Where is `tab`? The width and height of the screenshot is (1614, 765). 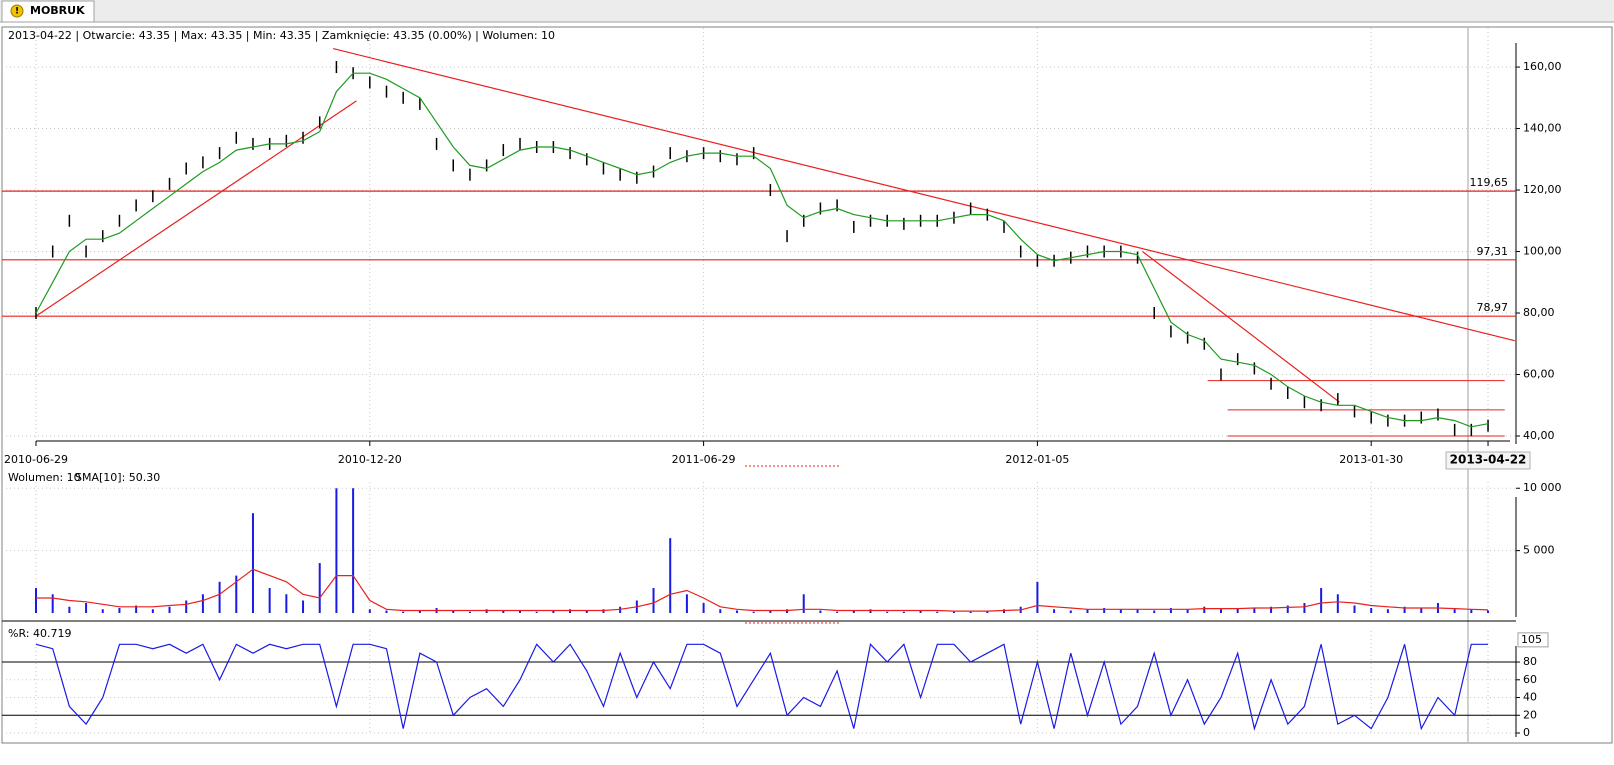 tab is located at coordinates (48, 11).